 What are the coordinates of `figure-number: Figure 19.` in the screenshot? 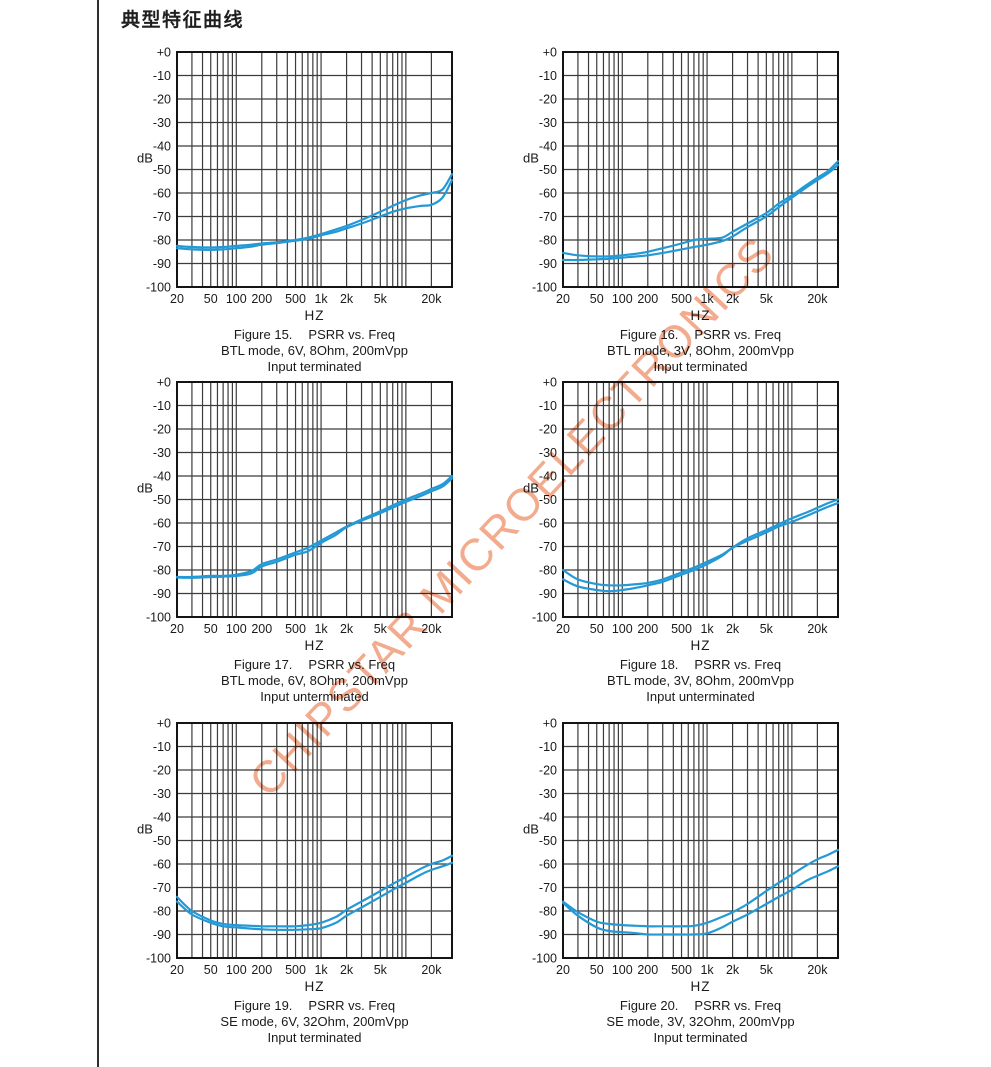 It's located at (263, 1005).